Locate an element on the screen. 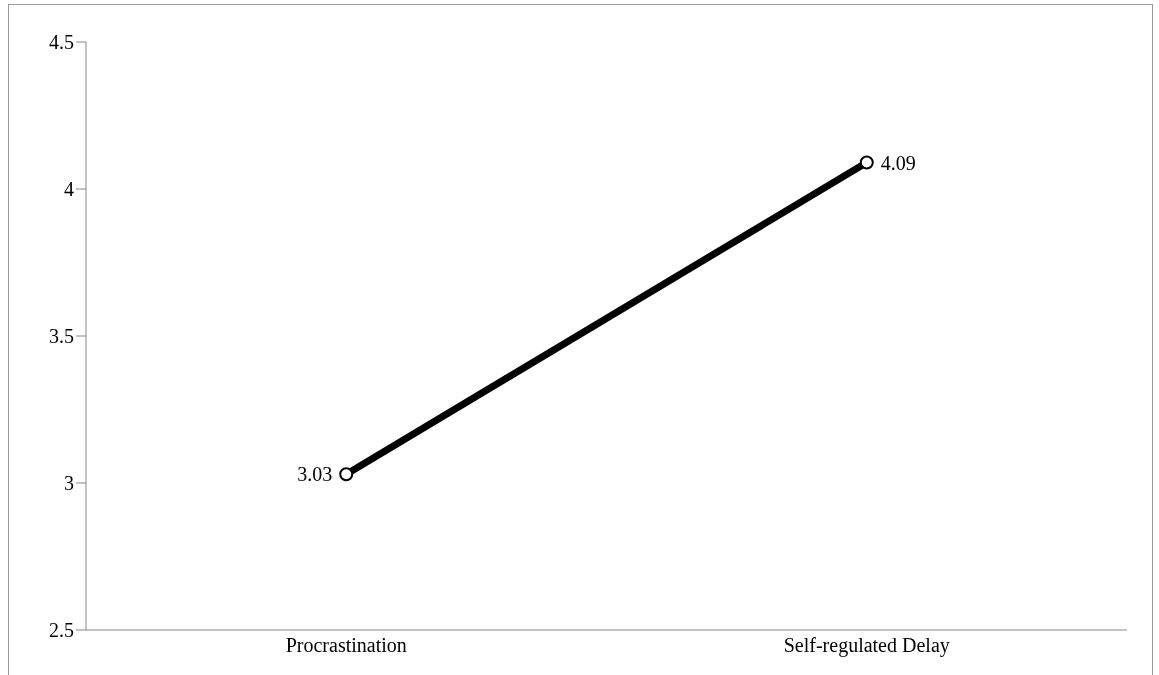 The height and width of the screenshot is (675, 1159). y-tick-label: 3.5 is located at coordinates (61, 336).